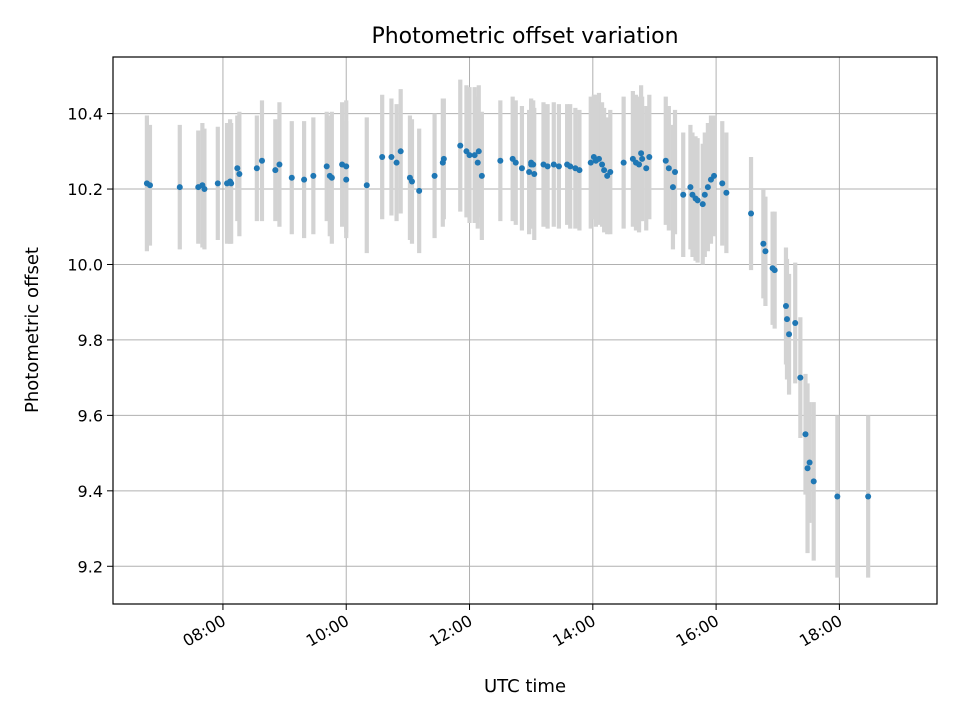 This screenshot has width=960, height=720. I want to click on x-tick-label: 08:00, so click(204, 631).